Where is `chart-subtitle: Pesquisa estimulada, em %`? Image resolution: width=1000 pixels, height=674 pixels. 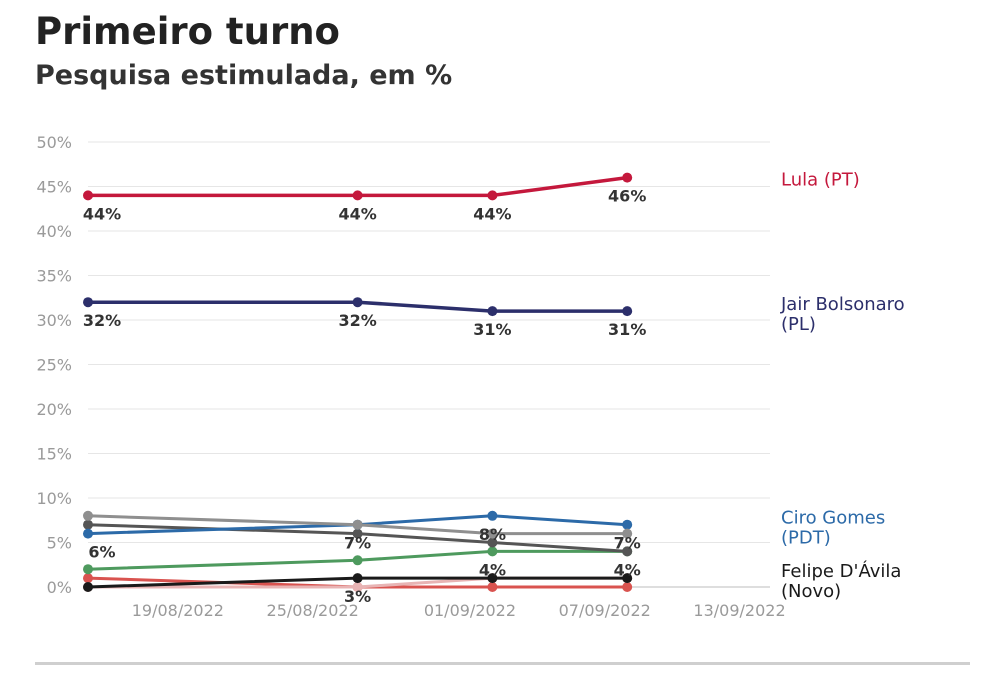
chart-subtitle: Pesquisa estimulada, em % is located at coordinates (244, 75).